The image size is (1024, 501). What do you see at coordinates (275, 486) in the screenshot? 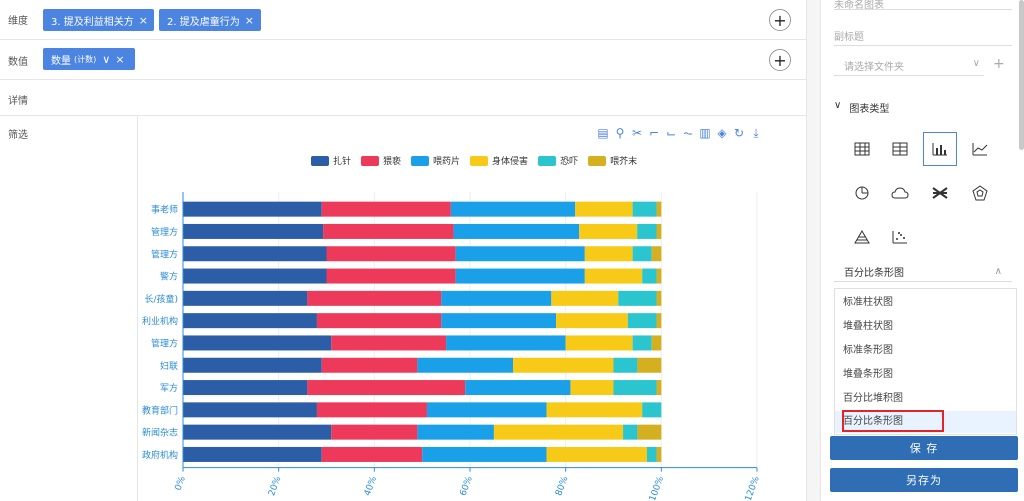
I see `x-tick-label: 20%` at bounding box center [275, 486].